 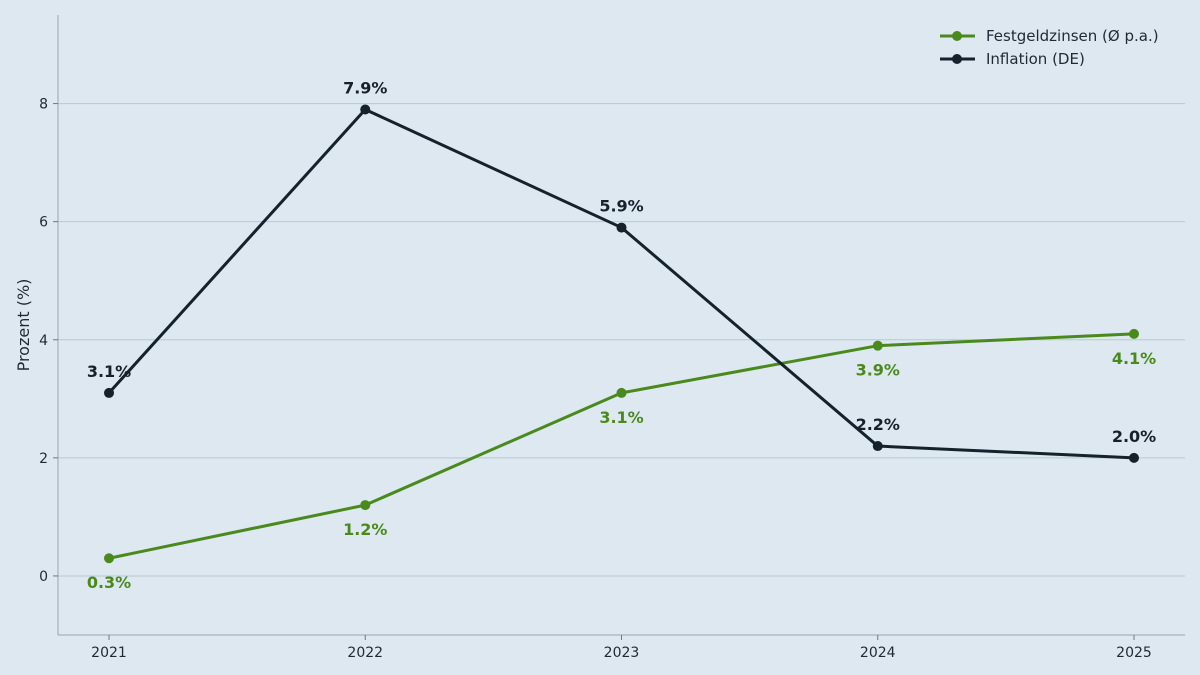 I want to click on x-tick-label: 2021, so click(x=109, y=653).